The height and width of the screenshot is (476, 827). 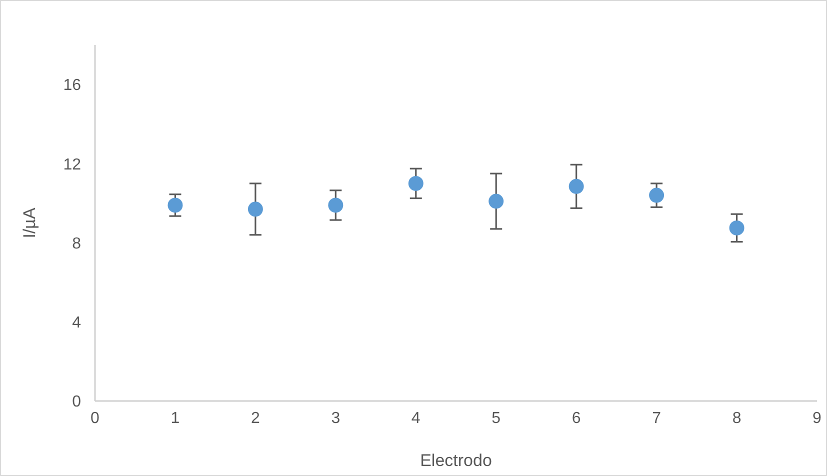 What do you see at coordinates (496, 418) in the screenshot?
I see `x-tick-label: 5` at bounding box center [496, 418].